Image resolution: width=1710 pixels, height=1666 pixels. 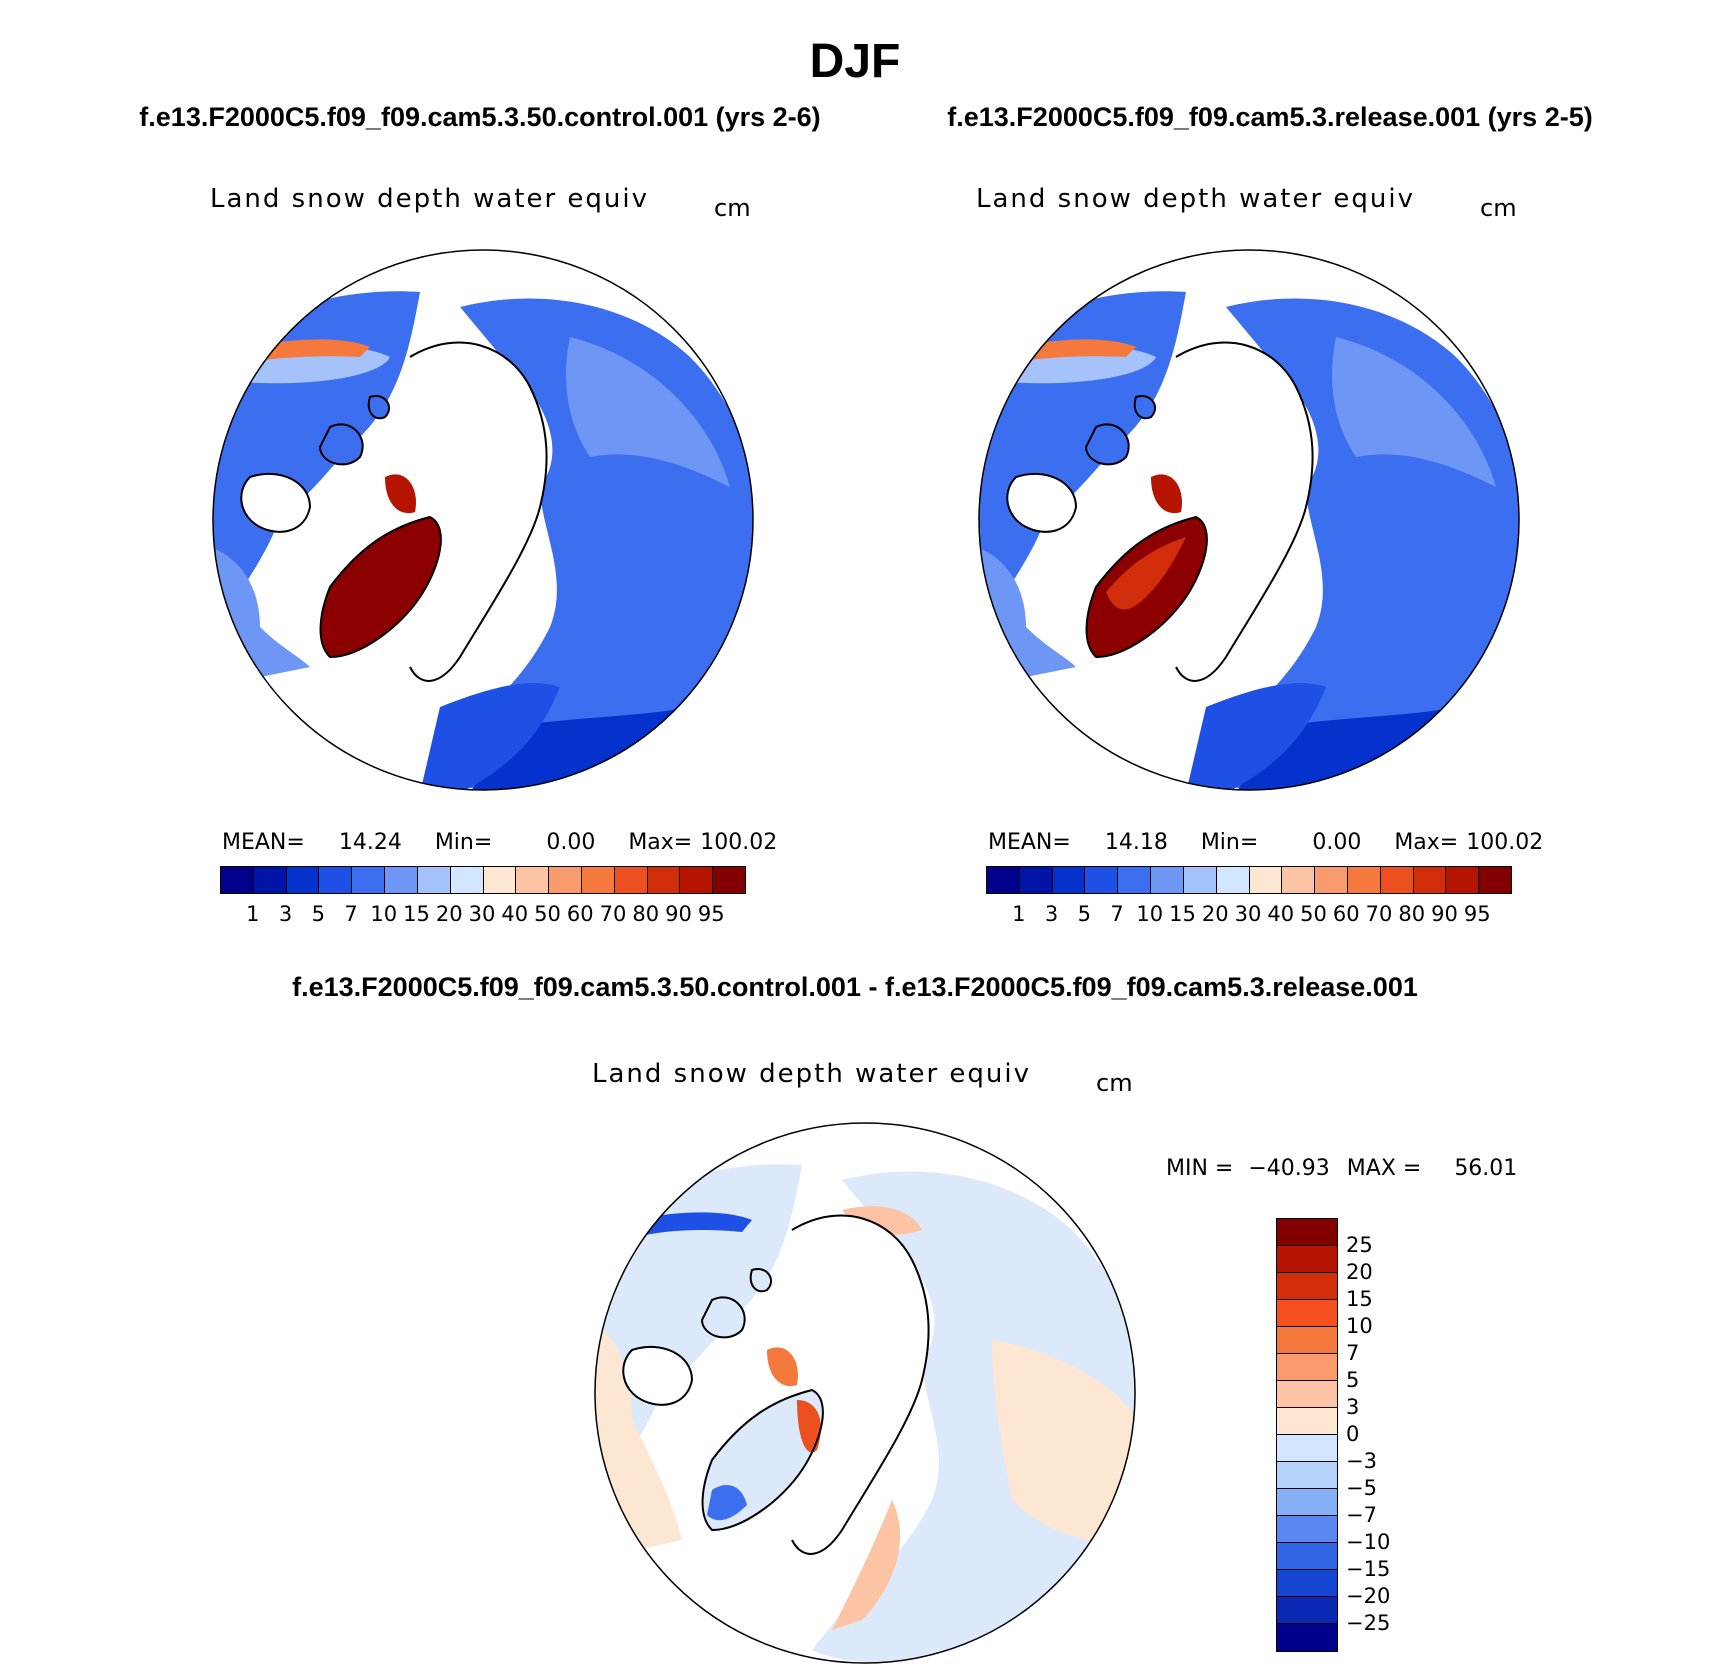 I want to click on panel-2-min-label: Min=, so click(x=1229, y=842).